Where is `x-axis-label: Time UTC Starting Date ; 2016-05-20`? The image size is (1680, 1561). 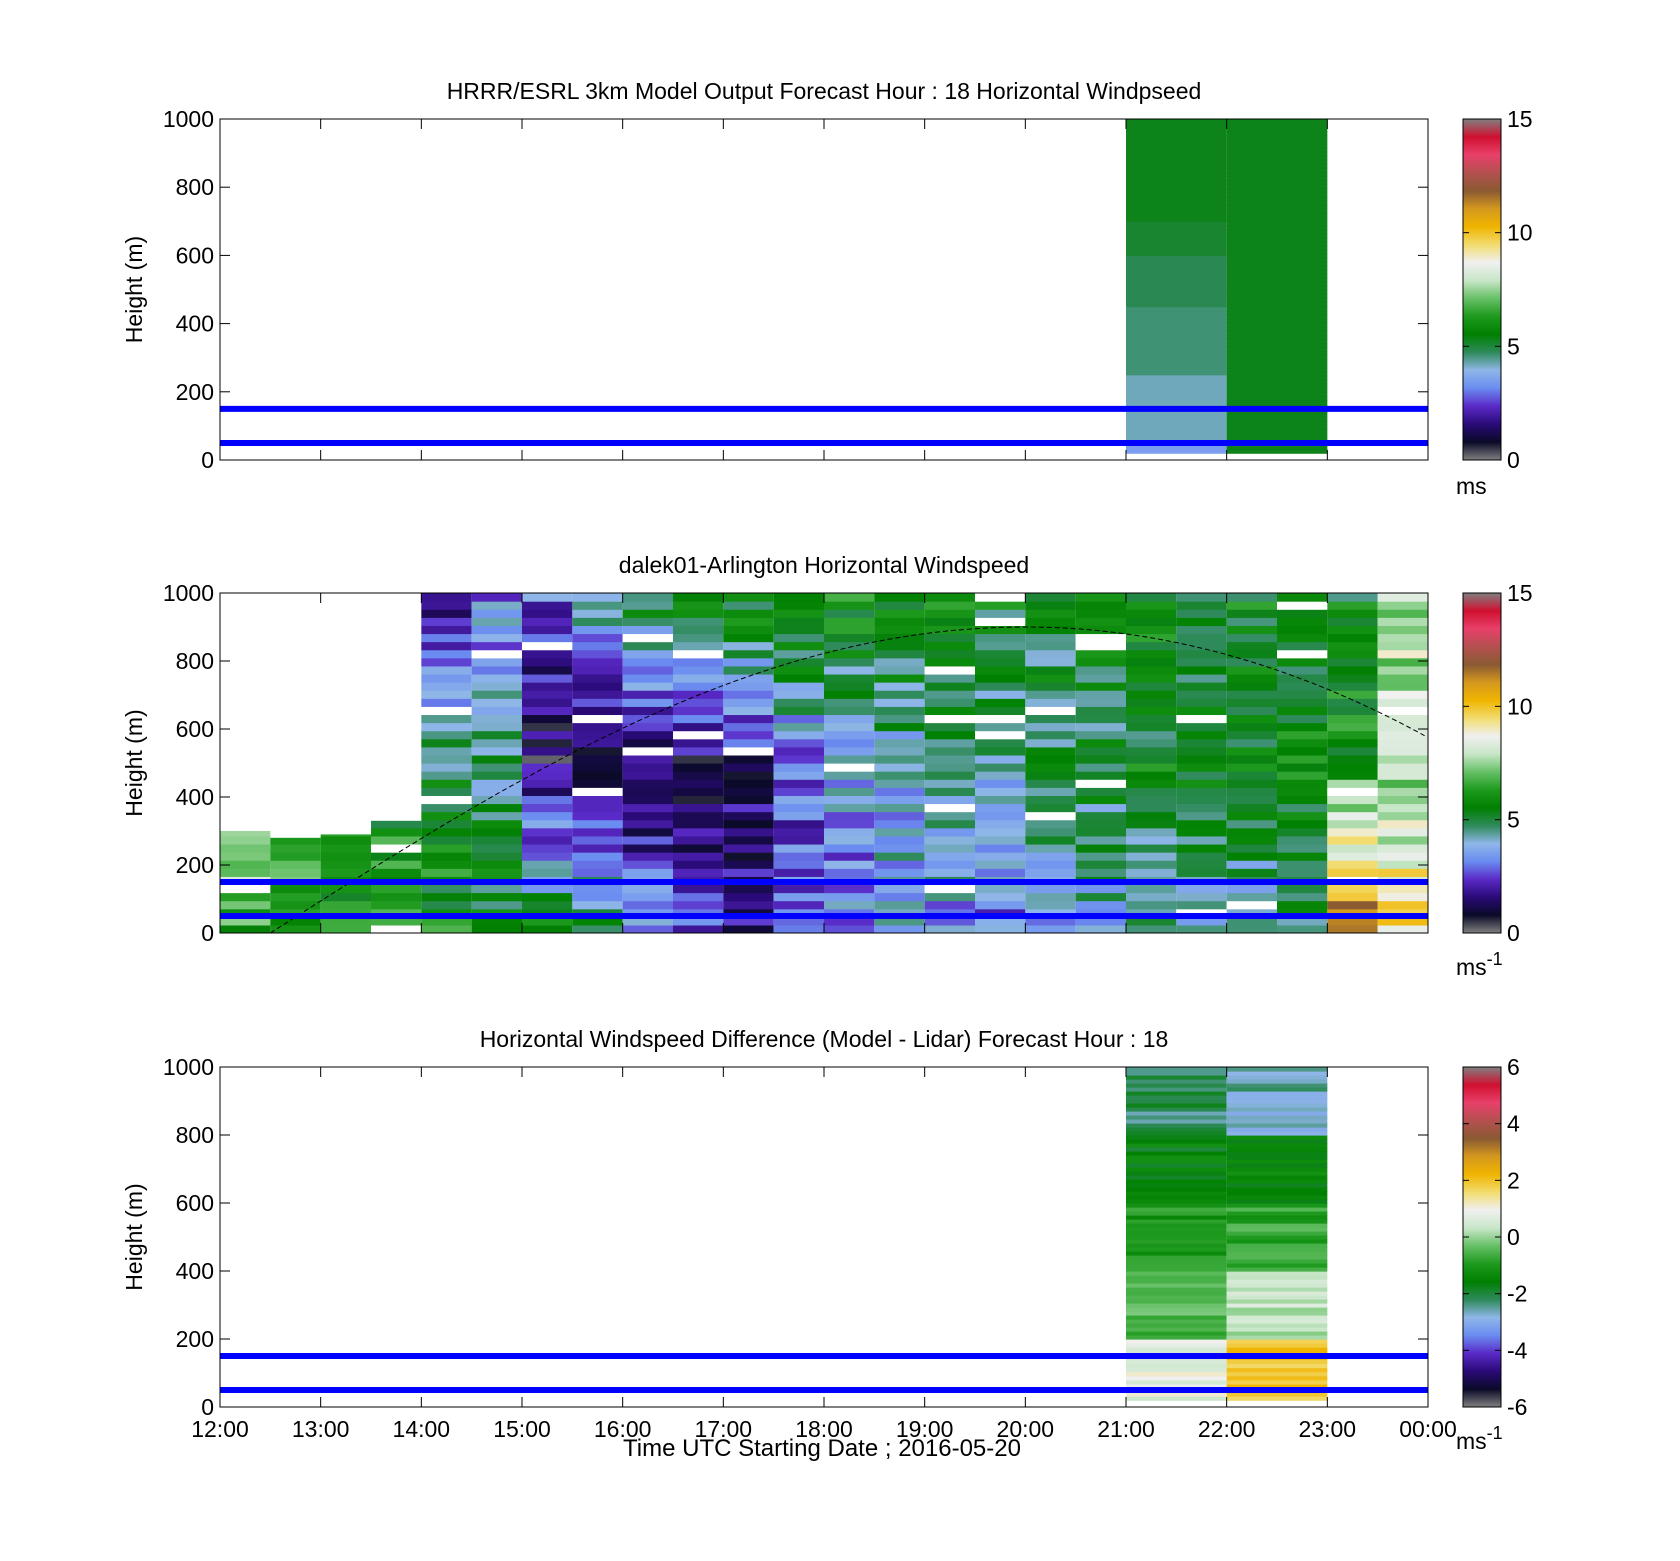 x-axis-label: Time UTC Starting Date ; 2016-05-20 is located at coordinates (822, 1448).